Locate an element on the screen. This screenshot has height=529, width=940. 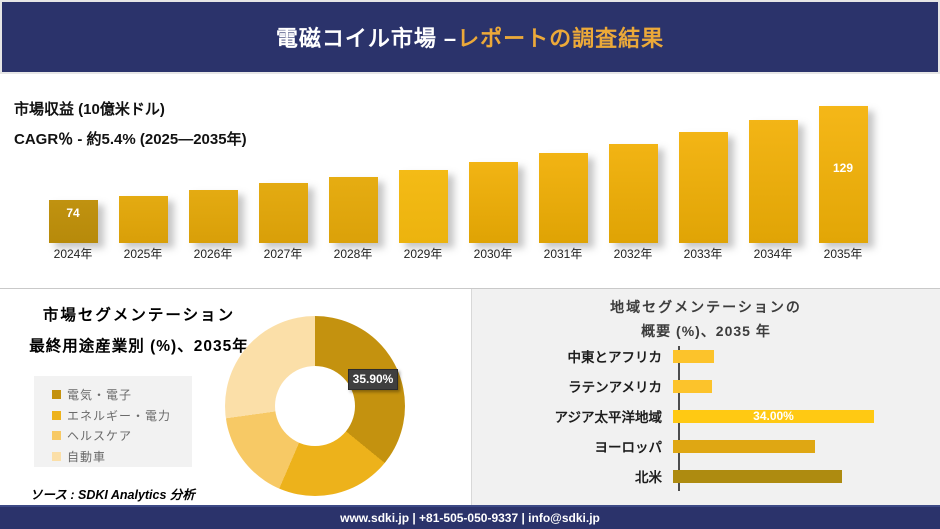
revenue-chart-title: 市場収益 (10億米ドル) is located at coordinates (89, 109).